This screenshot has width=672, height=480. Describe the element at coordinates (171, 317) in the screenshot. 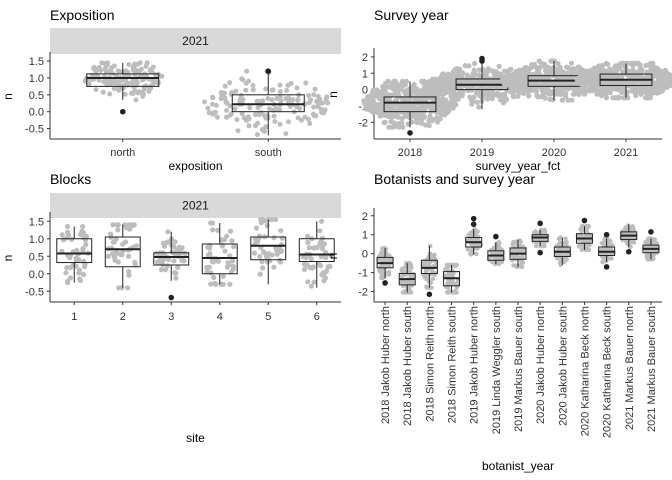

I see `x-tick-label: 3` at that location.